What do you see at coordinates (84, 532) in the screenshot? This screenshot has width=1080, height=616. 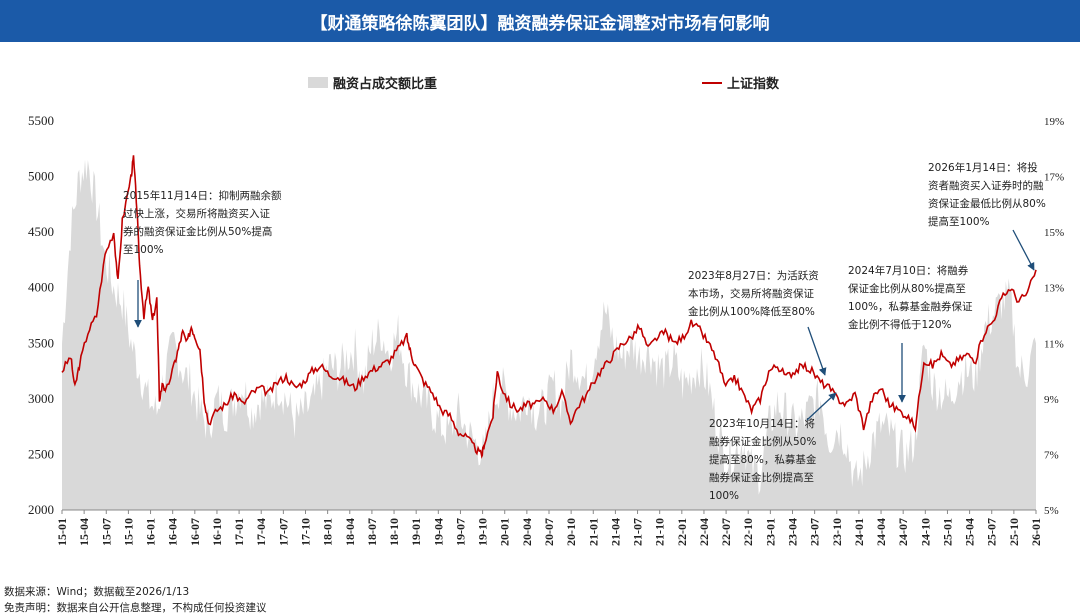 I see `x-axis-tick-label: 15-04` at bounding box center [84, 532].